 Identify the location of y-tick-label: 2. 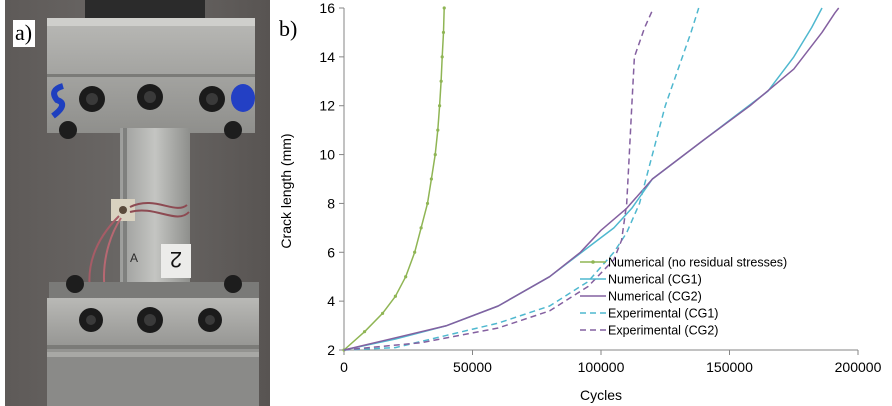
(331, 350).